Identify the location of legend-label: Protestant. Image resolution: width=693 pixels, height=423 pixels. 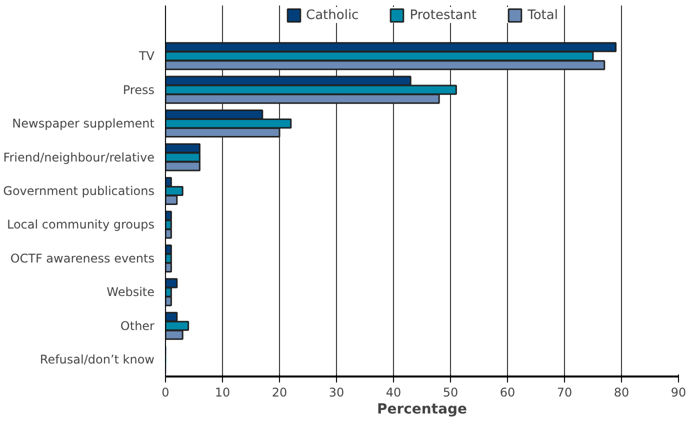
(443, 15).